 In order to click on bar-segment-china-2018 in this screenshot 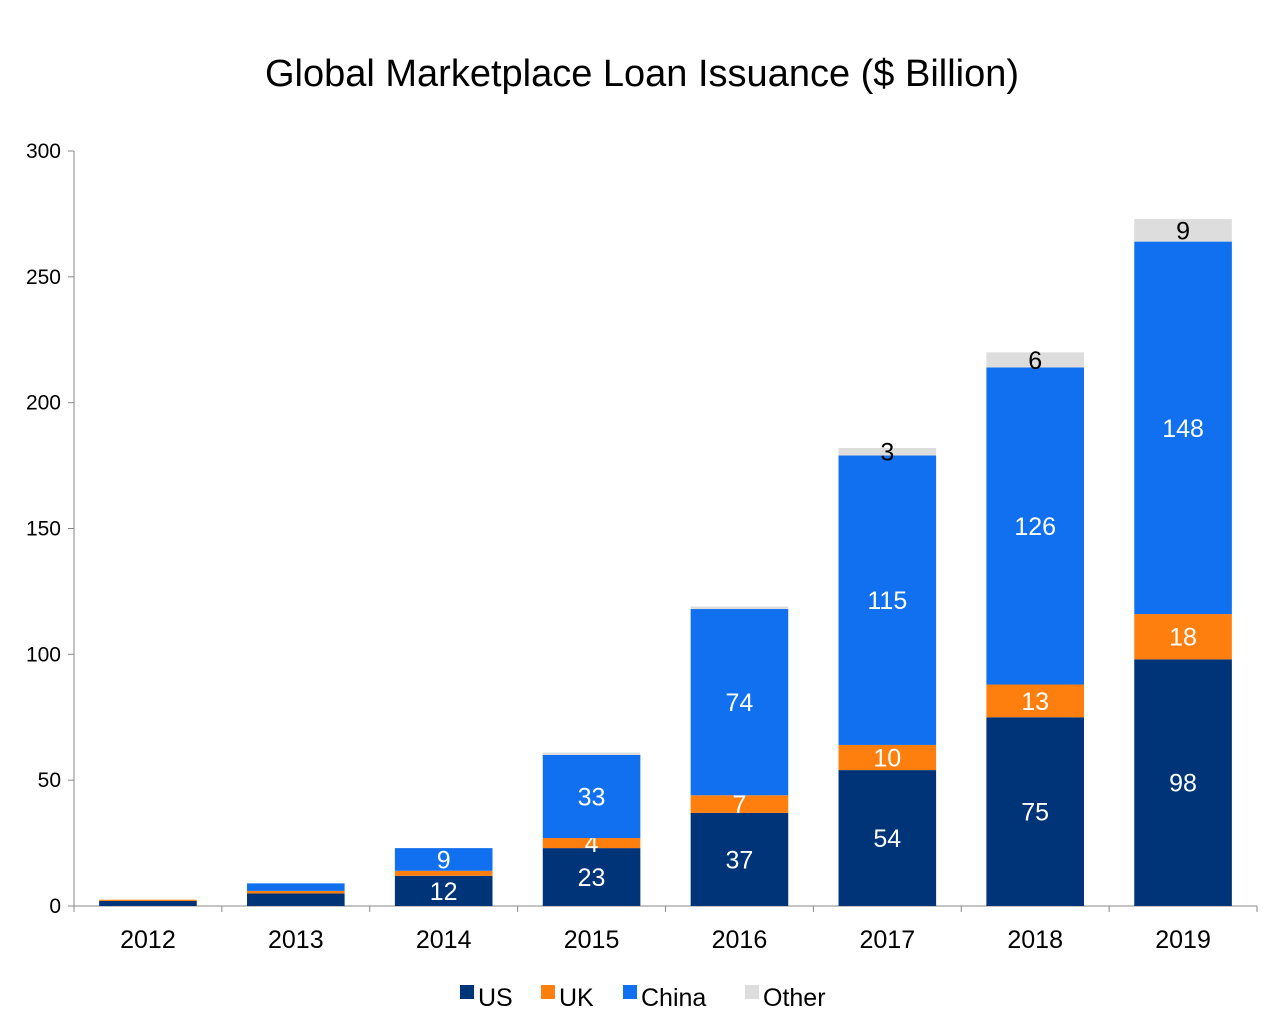, I will do `click(1035, 526)`.